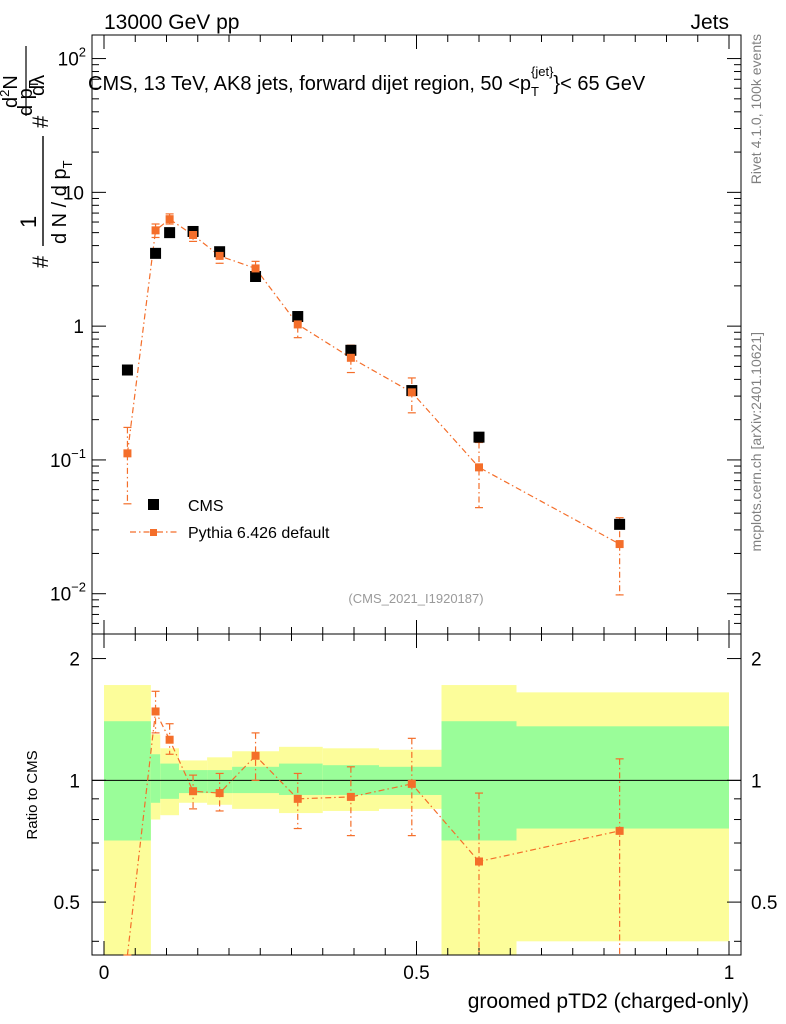 This screenshot has width=786, height=1024. I want to click on ratio-tick-label-right-2: 2, so click(756, 660).